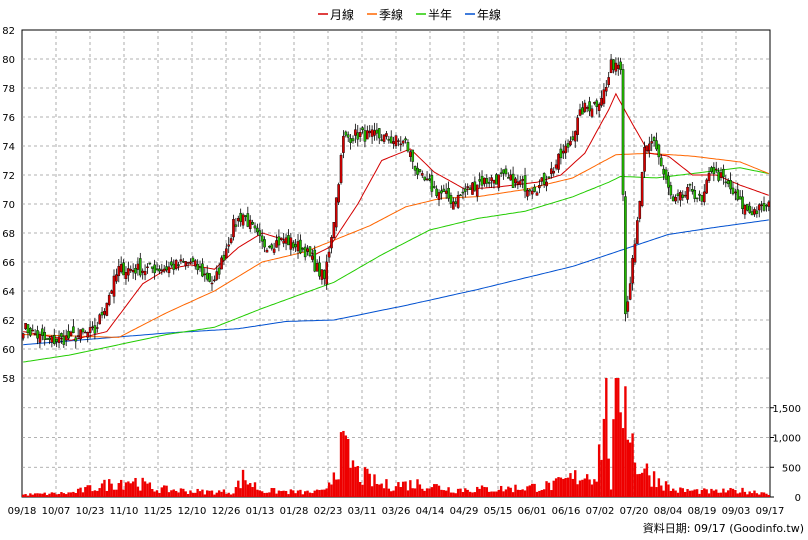  I want to click on date-tick-label: 11/10, so click(124, 511).